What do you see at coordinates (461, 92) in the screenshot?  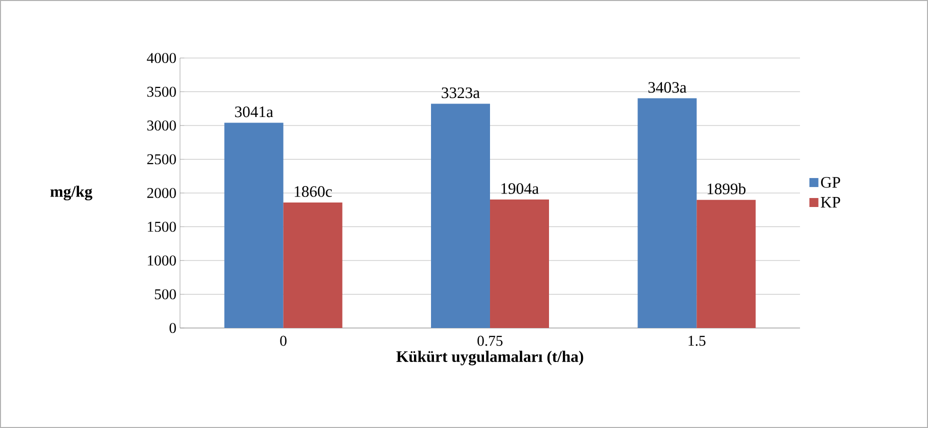 I see `data-label: 3323a` at bounding box center [461, 92].